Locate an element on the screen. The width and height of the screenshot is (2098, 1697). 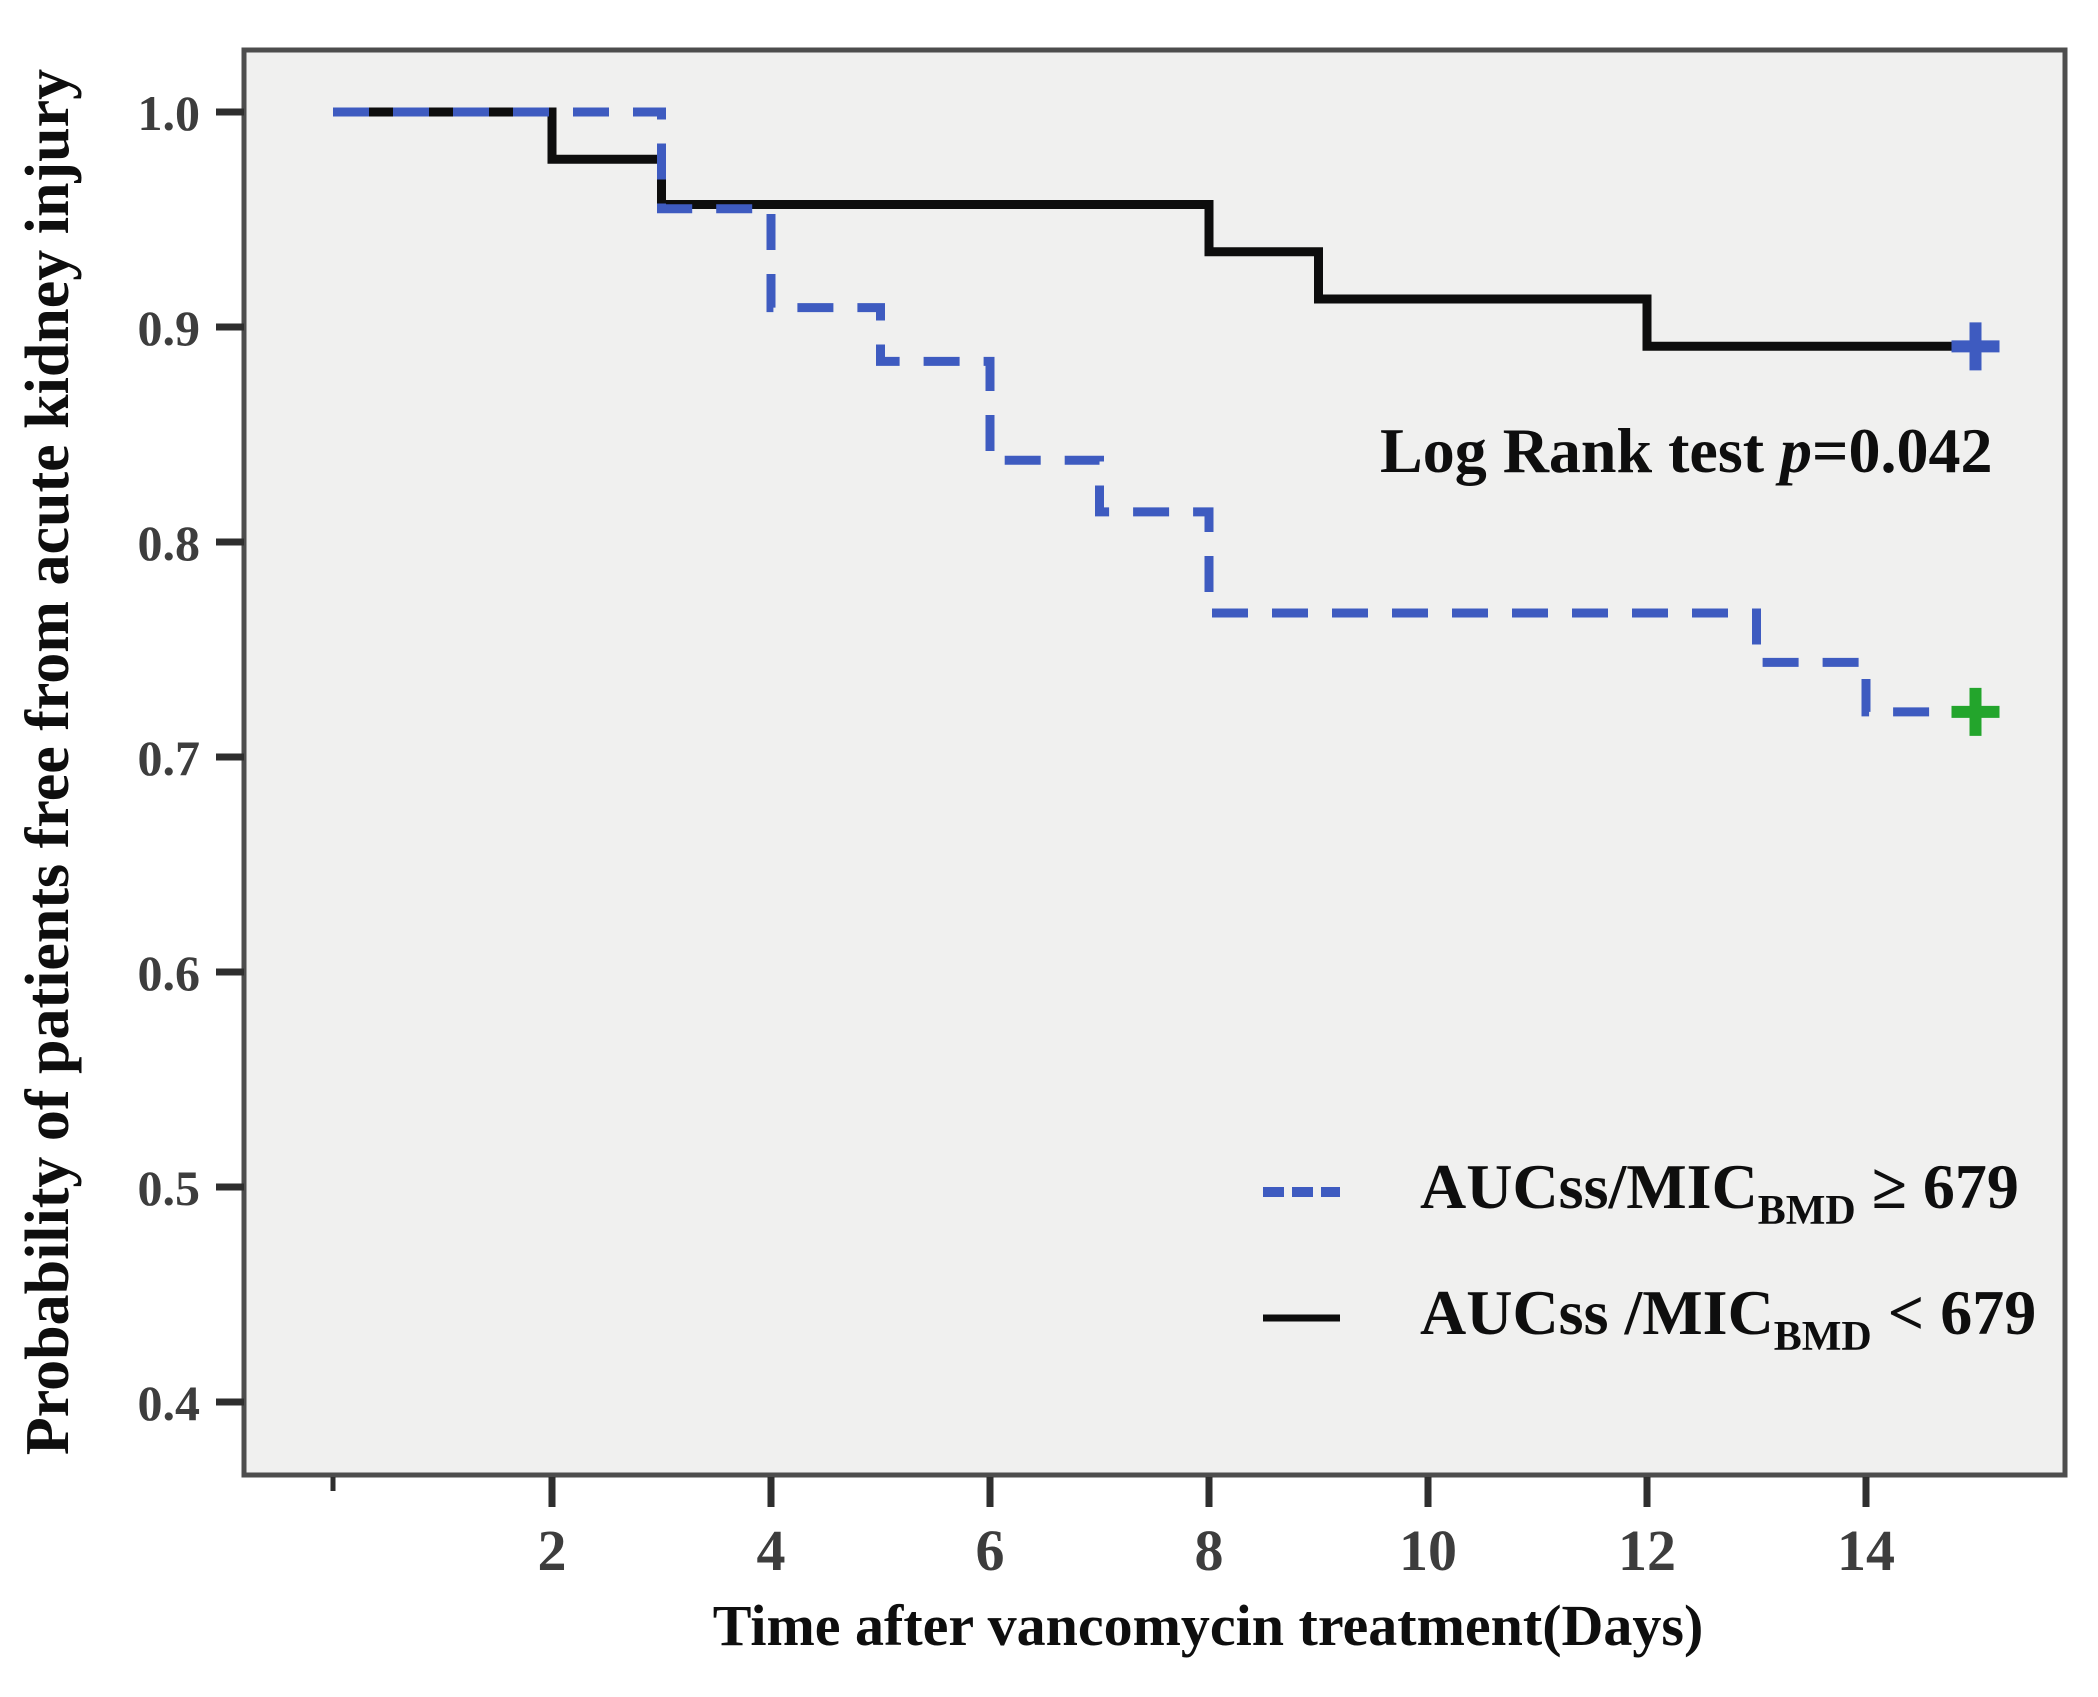
x-tick-label: 12 is located at coordinates (1647, 1550).